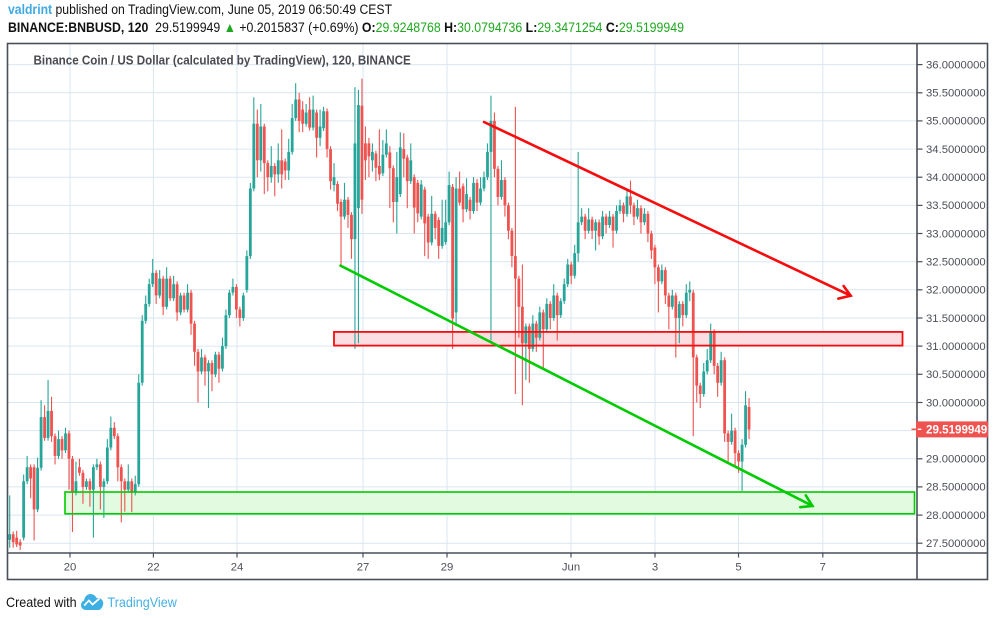 The image size is (996, 618). I want to click on svg-text: 29.0000000, so click(956, 460).